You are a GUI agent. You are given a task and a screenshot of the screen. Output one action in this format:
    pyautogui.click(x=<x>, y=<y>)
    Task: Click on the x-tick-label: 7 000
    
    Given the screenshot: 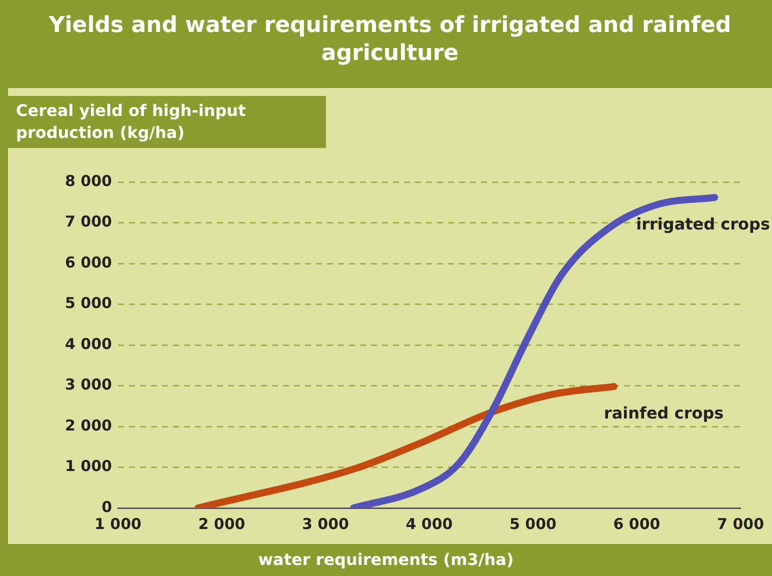 What is the action you would take?
    pyautogui.click(x=740, y=523)
    